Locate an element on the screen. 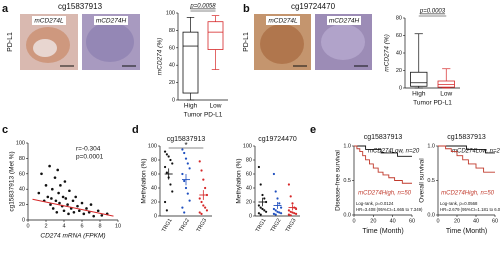  x-tick-label: 0 is located at coordinates (437, 221).